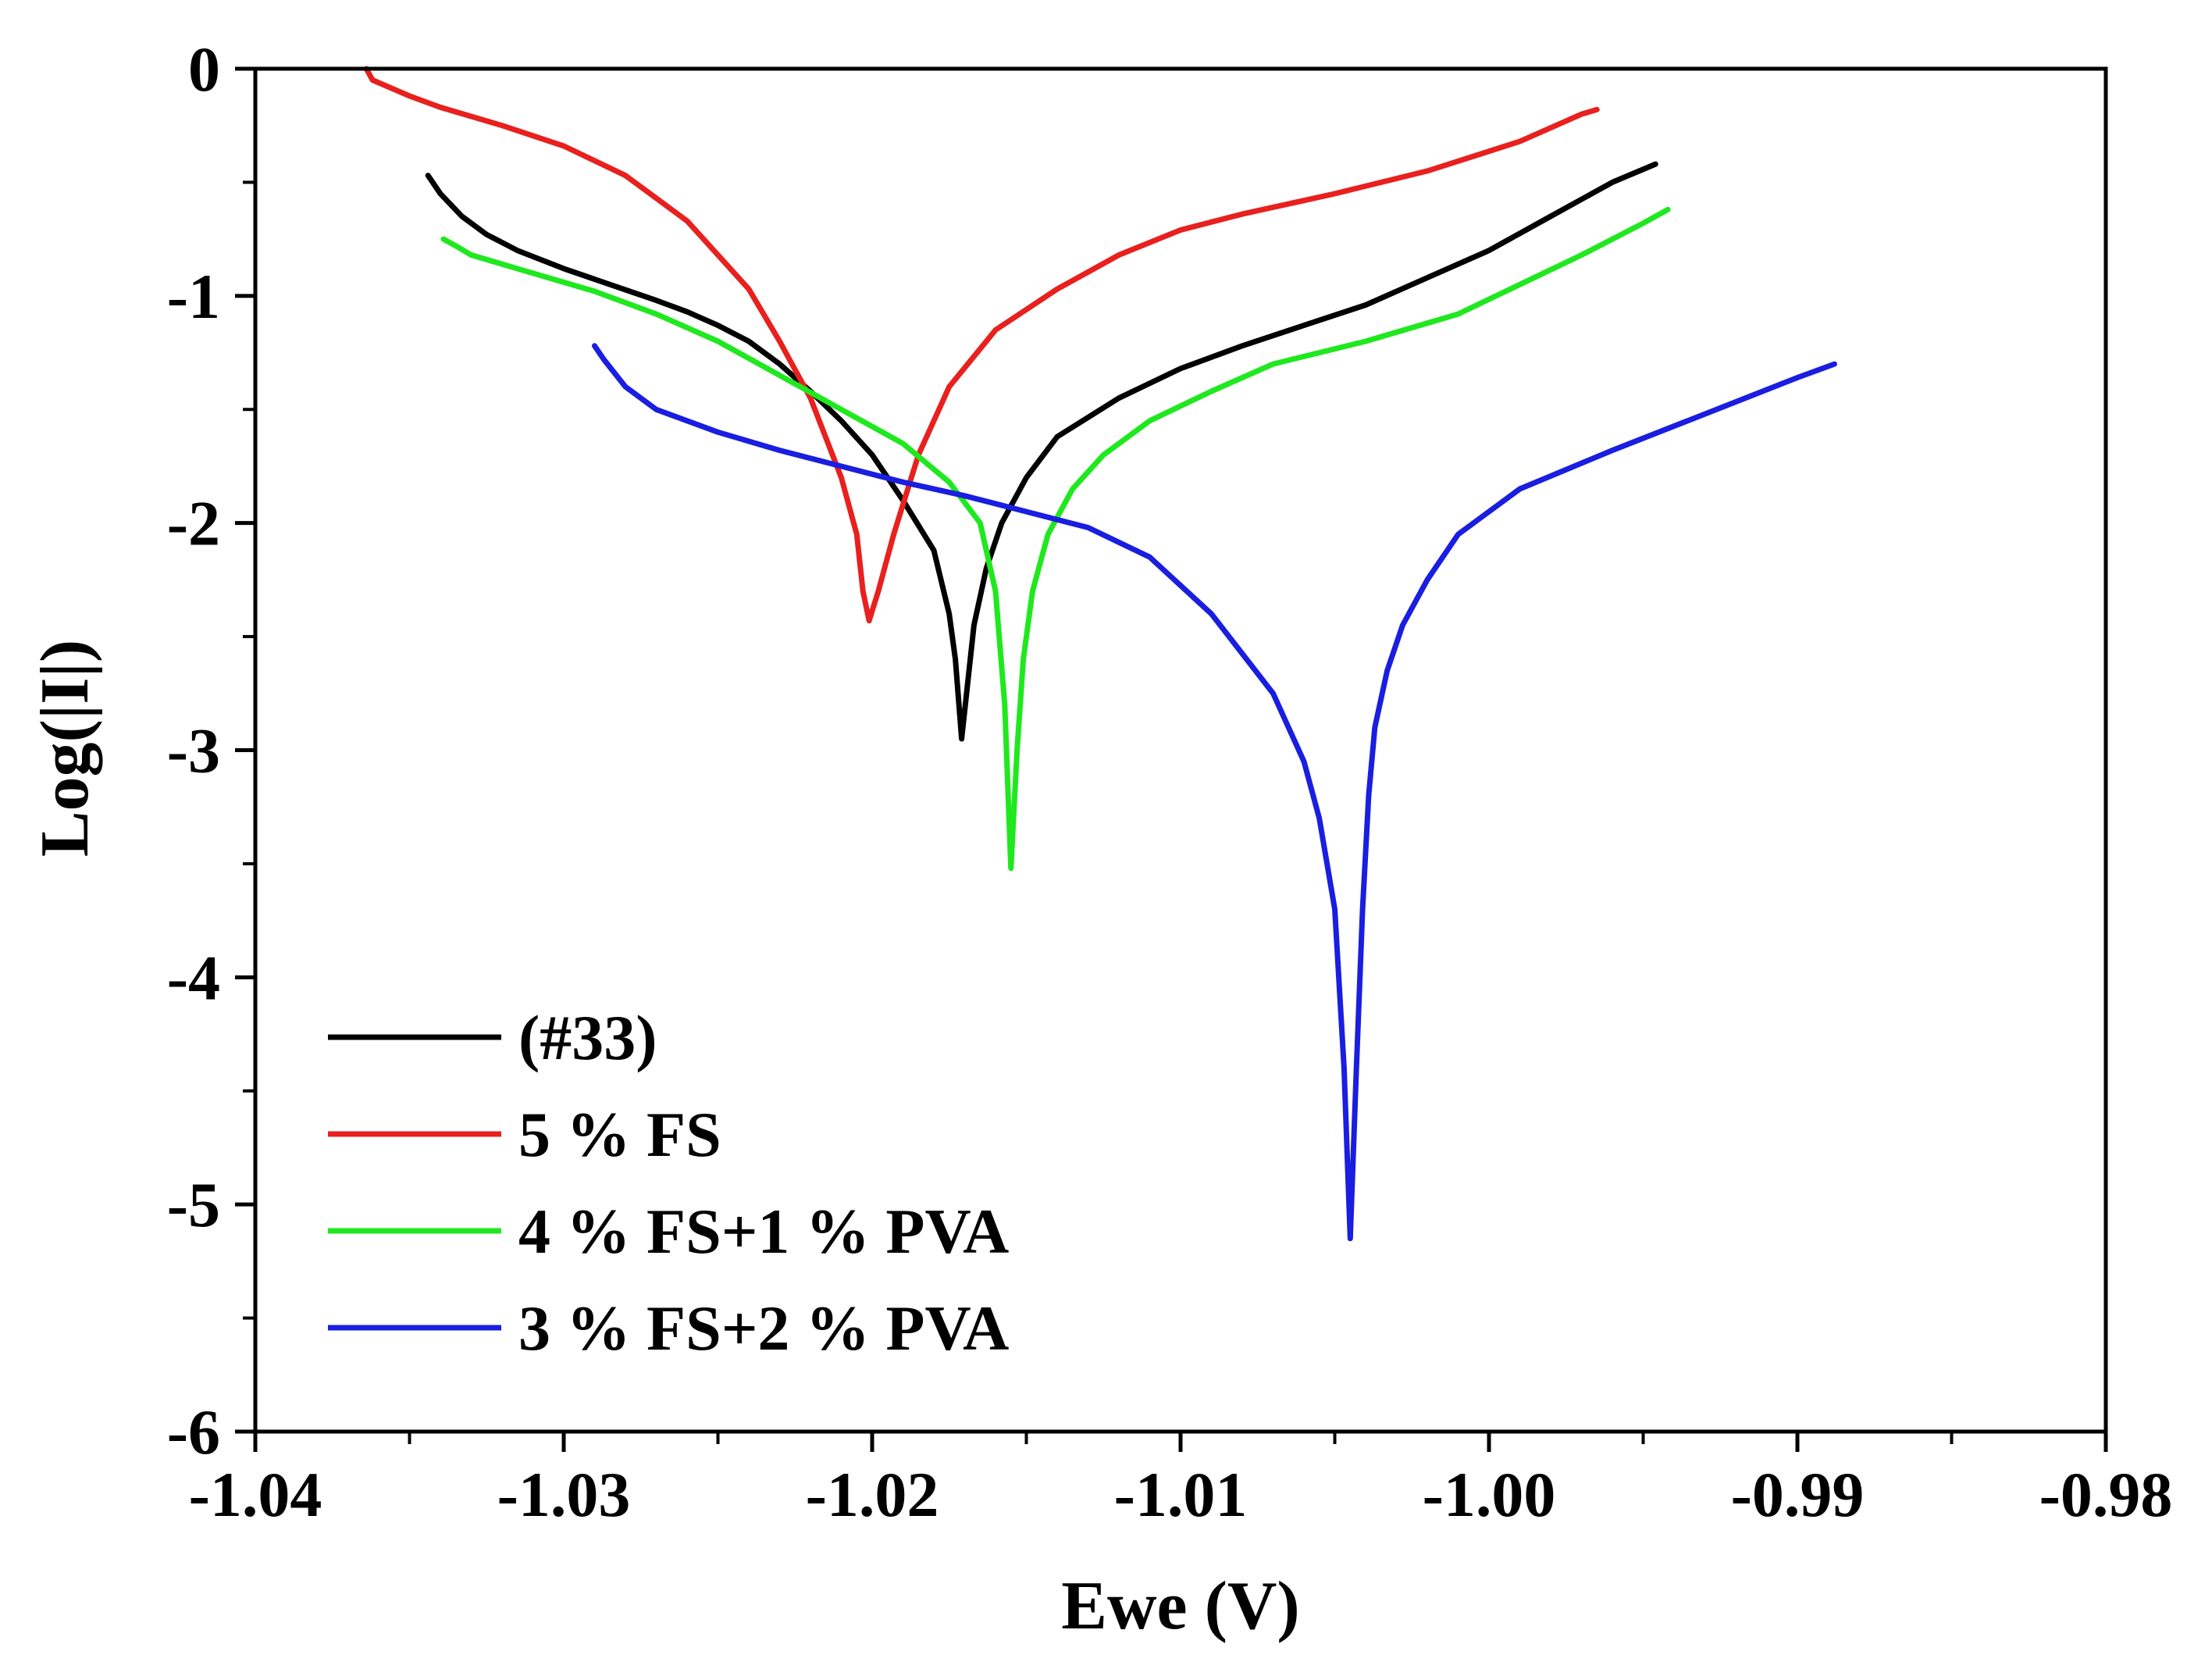 Image resolution: width=2212 pixels, height=1662 pixels. Describe the element at coordinates (564, 1494) in the screenshot. I see `x-tick-label: -1.03` at that location.